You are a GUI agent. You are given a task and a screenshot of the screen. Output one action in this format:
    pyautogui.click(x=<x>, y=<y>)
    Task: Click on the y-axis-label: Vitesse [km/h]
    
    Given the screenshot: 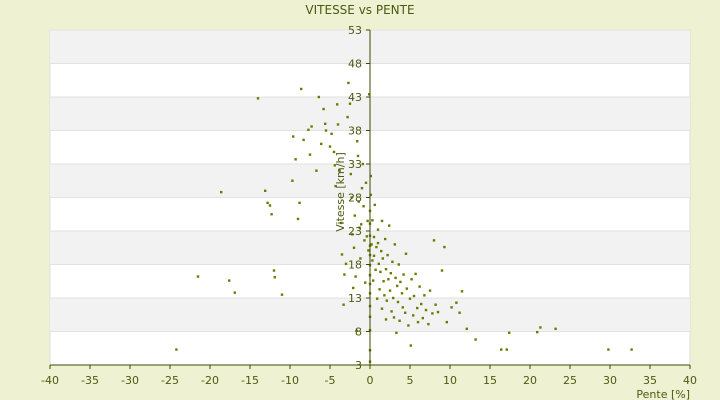 What is the action you would take?
    pyautogui.click(x=340, y=192)
    